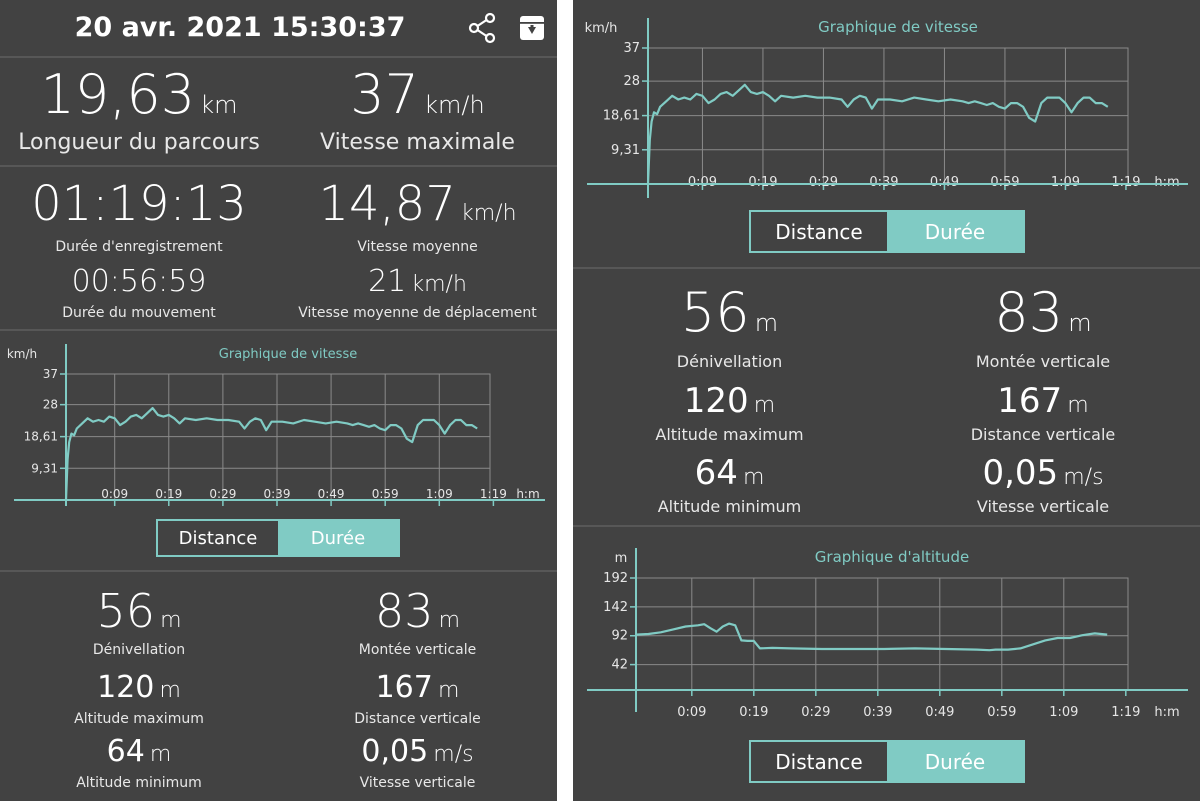 This screenshot has width=1200, height=801. I want to click on stat-value: 56, so click(715, 312).